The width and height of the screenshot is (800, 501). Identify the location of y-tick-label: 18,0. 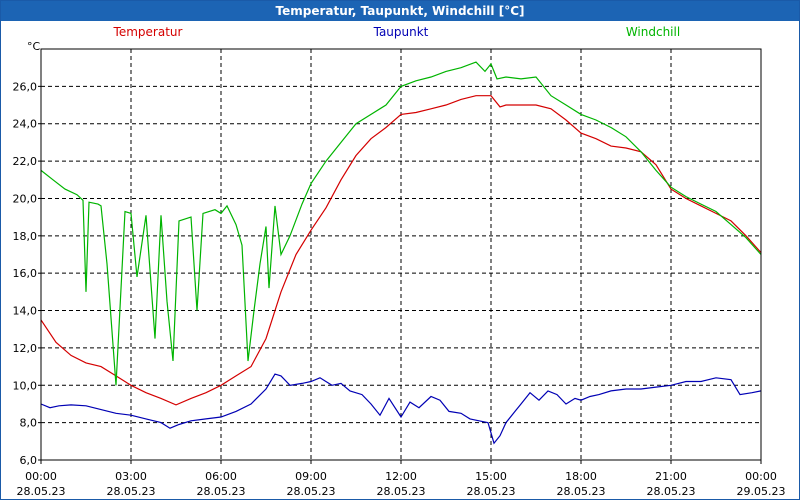
(25, 236).